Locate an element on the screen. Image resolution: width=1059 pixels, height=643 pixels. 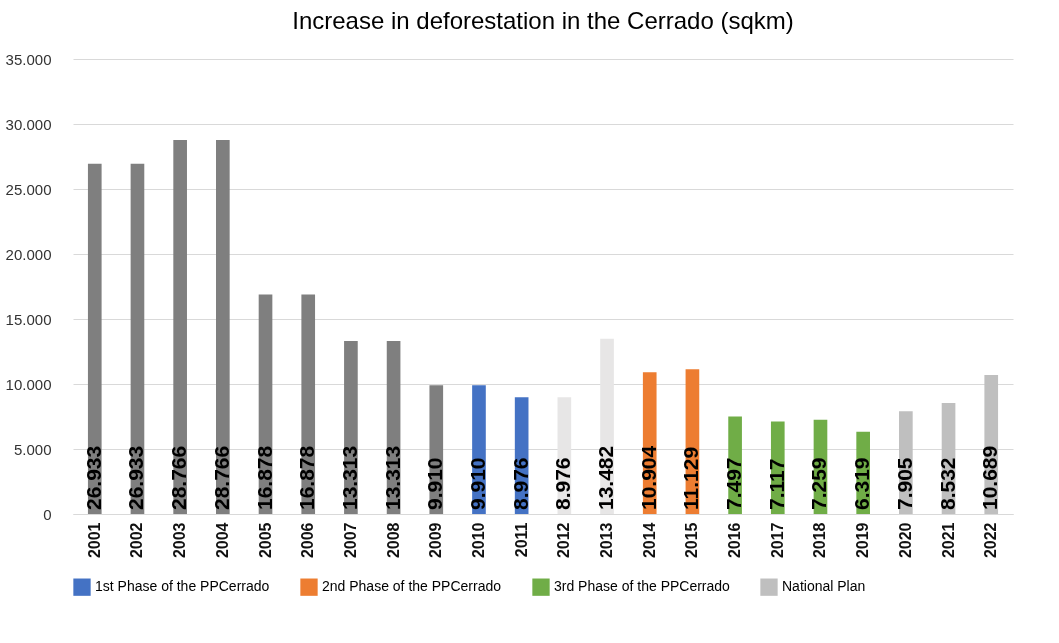
y-tick-label: 30.000 is located at coordinates (28, 124).